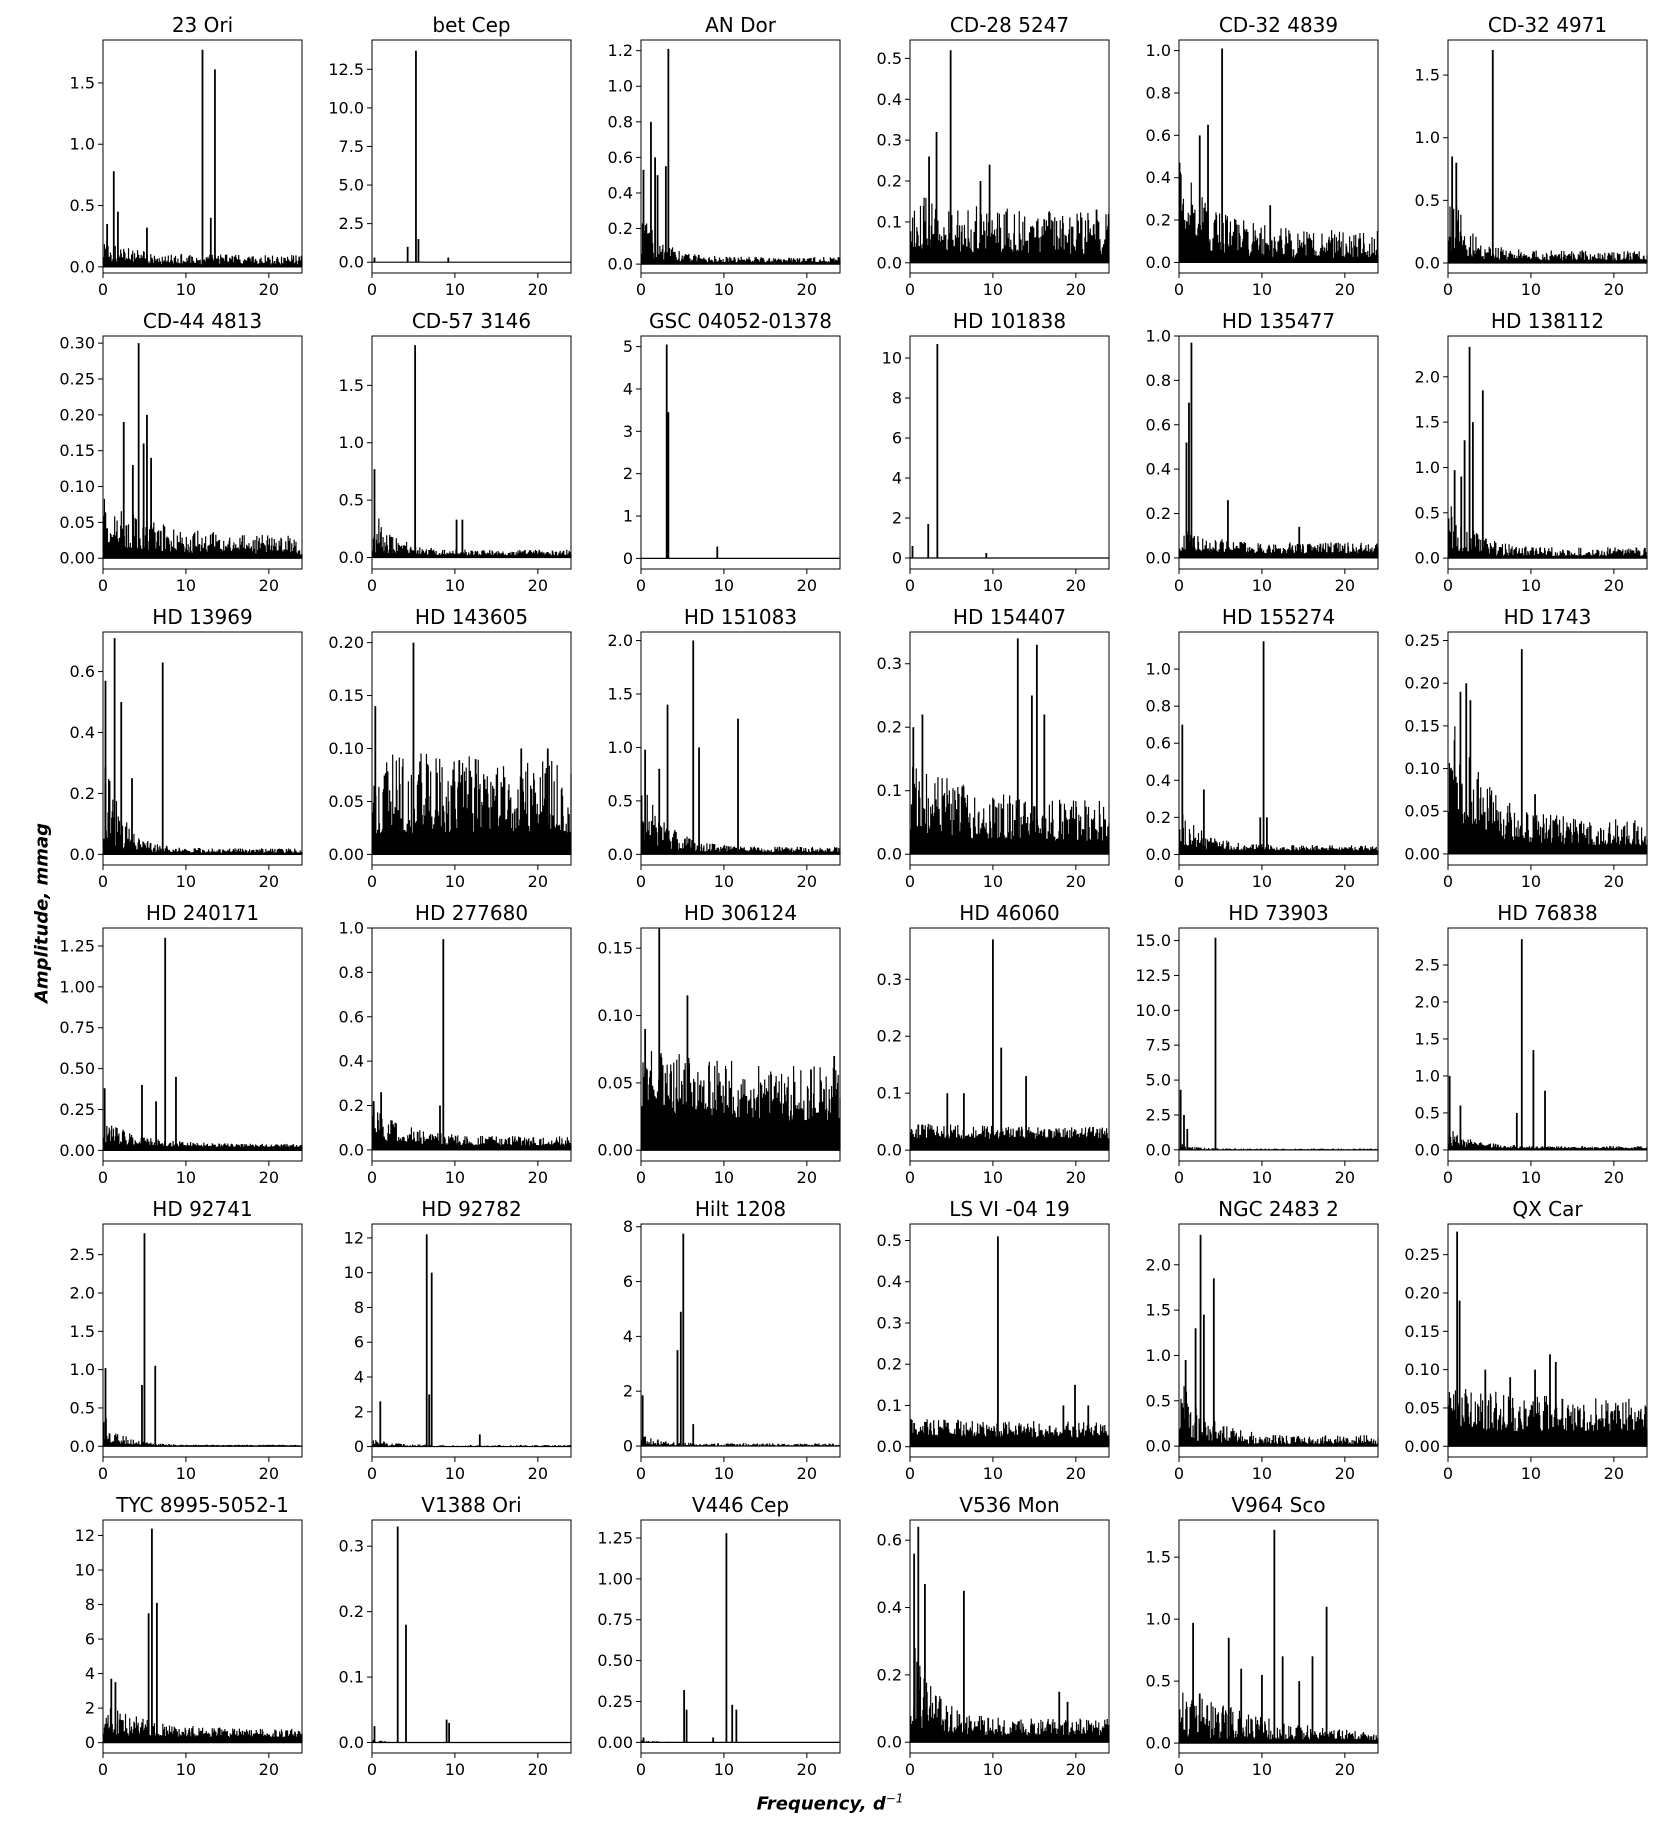 The height and width of the screenshot is (1827, 1661). What do you see at coordinates (1158, 1045) in the screenshot?
I see `y-tick-label: 7.5` at bounding box center [1158, 1045].